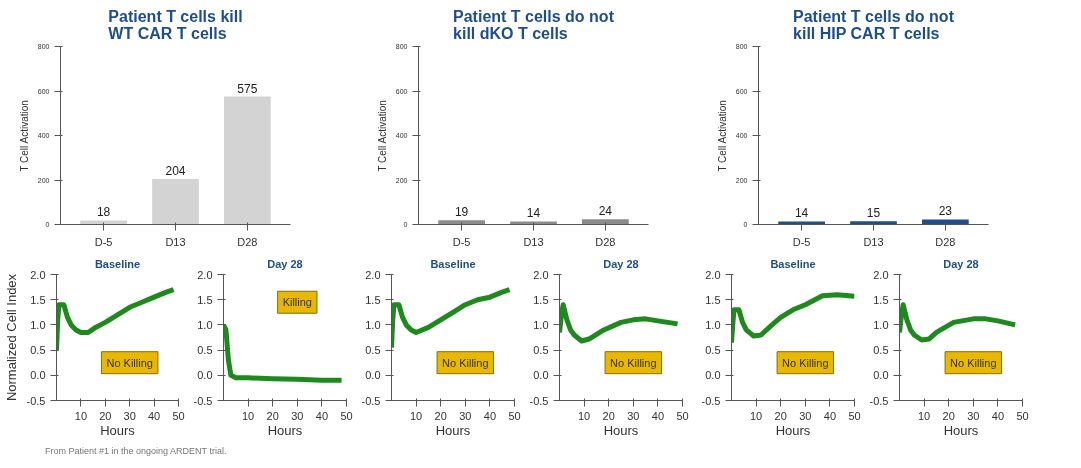 The image size is (1081, 468). What do you see at coordinates (874, 24) in the screenshot?
I see `chart-title: Patient T cells do not kill HIP CAR T cells` at bounding box center [874, 24].